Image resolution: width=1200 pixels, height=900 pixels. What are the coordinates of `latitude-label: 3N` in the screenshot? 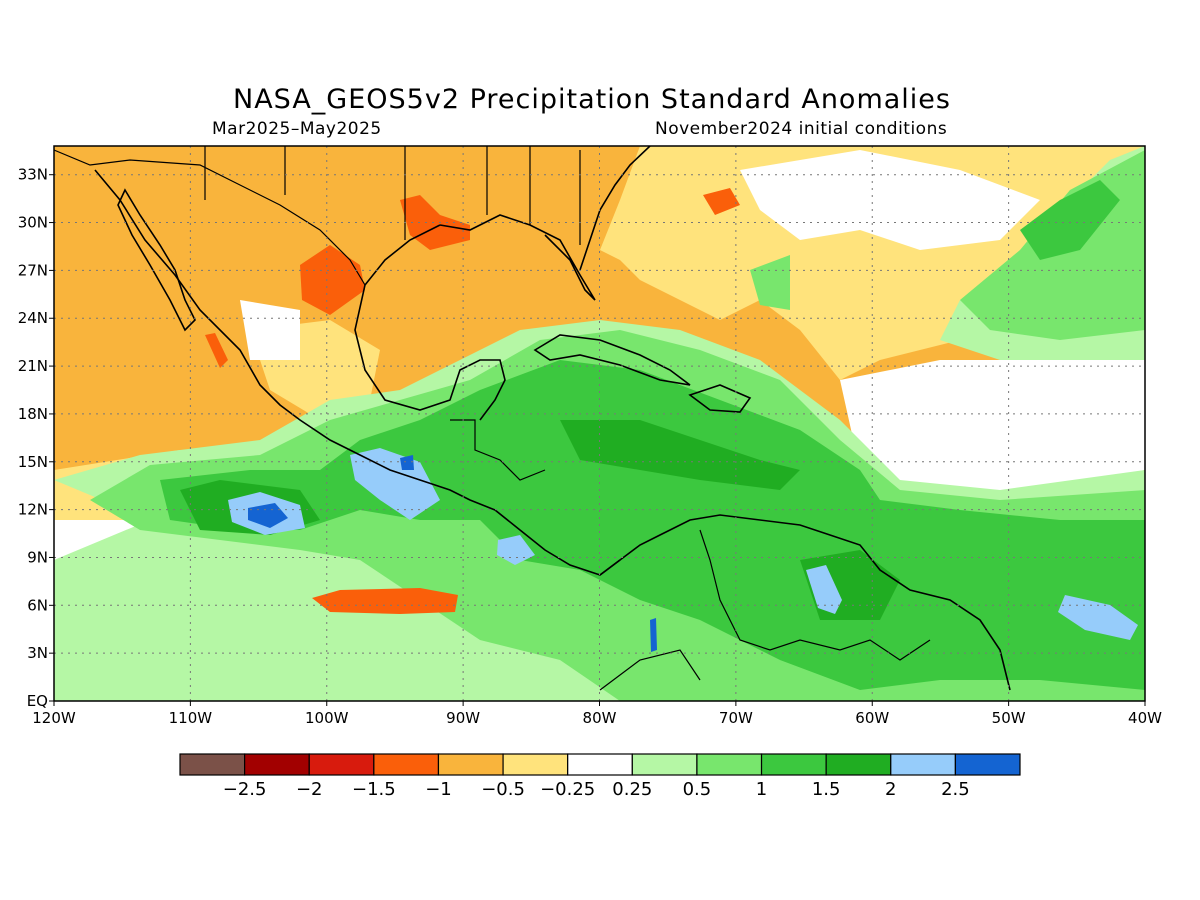 It's located at (37, 653).